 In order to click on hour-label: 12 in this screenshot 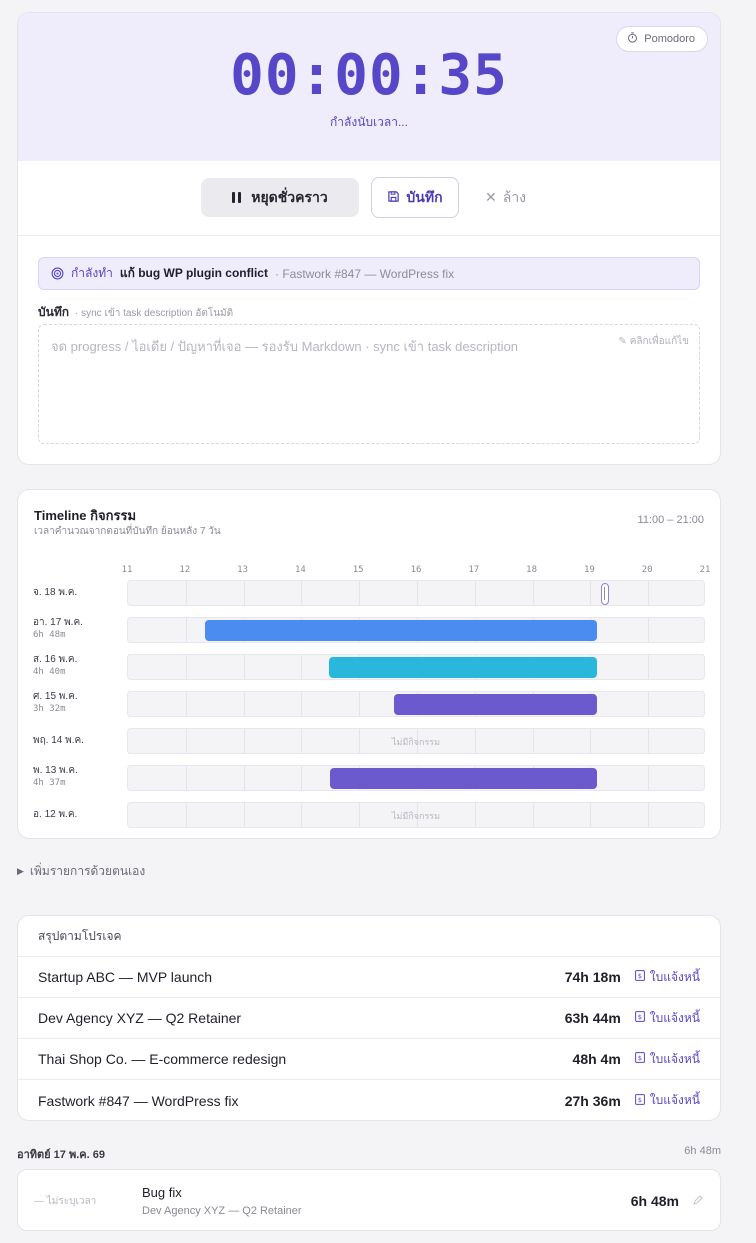, I will do `click(185, 570)`.